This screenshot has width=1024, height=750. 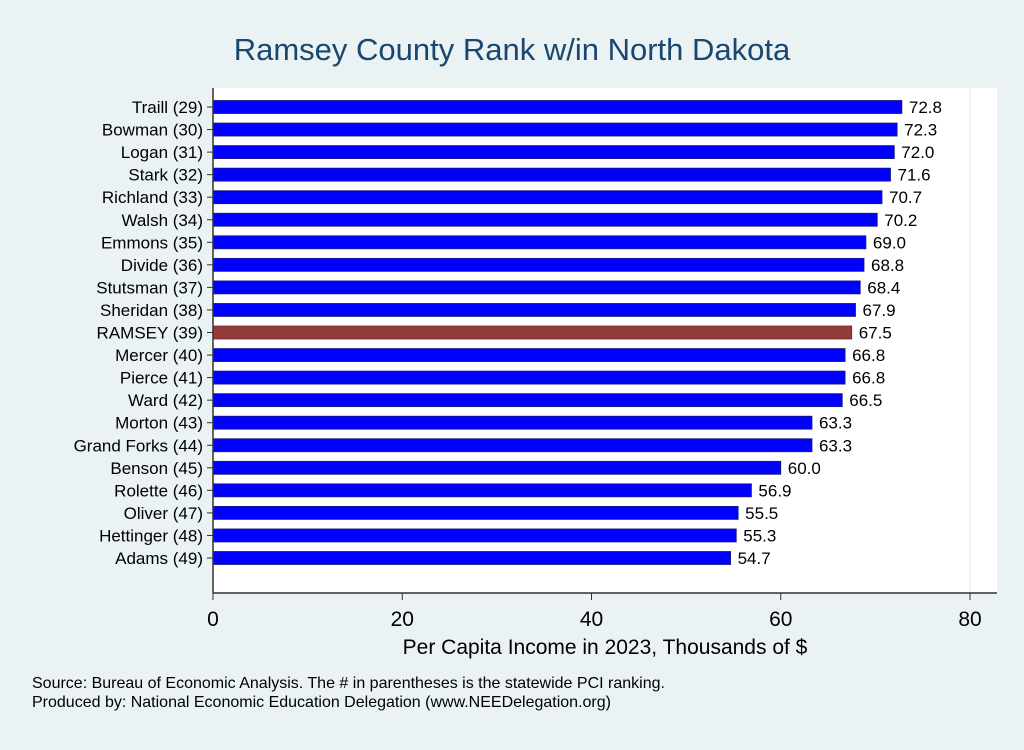 I want to click on category-label: Sheridan (38), so click(x=151, y=310).